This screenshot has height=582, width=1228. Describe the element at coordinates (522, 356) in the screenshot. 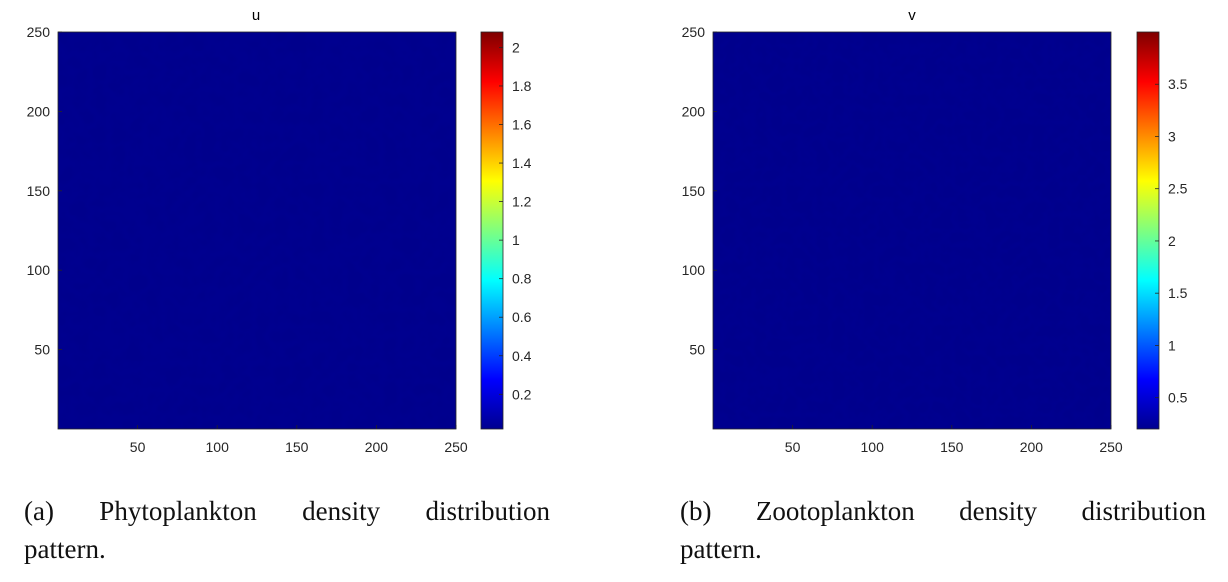

I see `colorbar-tick-label-u: 0.4` at that location.